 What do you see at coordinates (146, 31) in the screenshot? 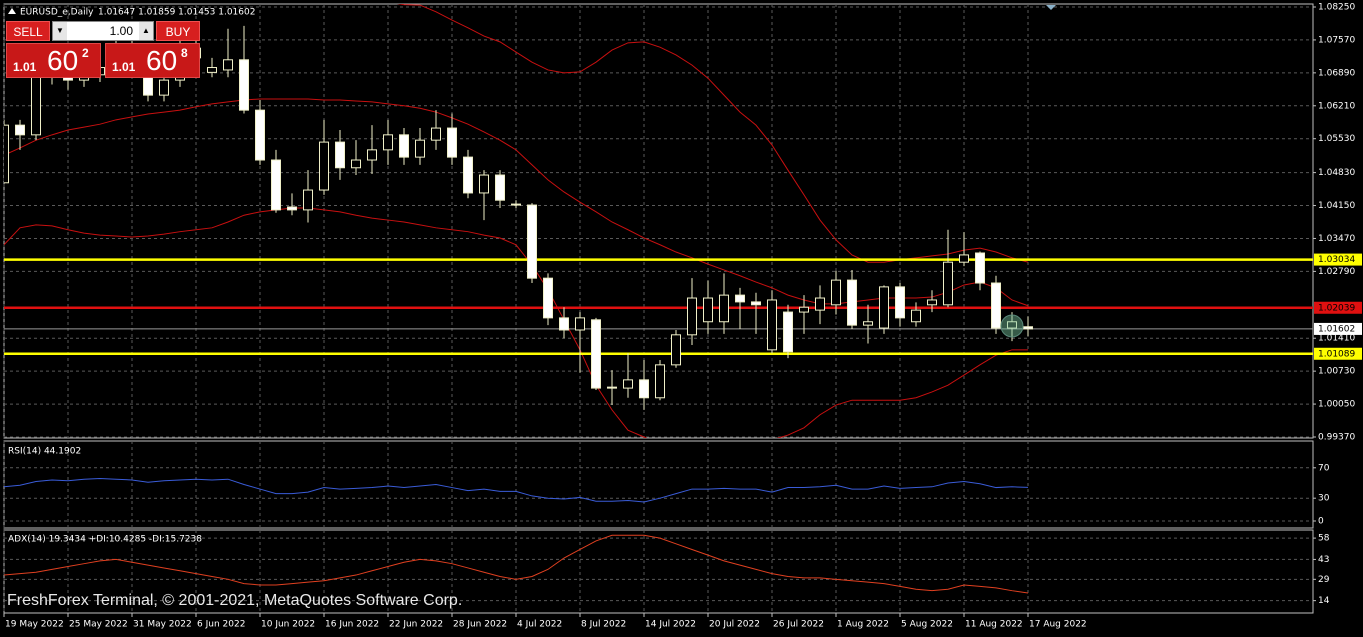
I see `lot-up: ▲` at bounding box center [146, 31].